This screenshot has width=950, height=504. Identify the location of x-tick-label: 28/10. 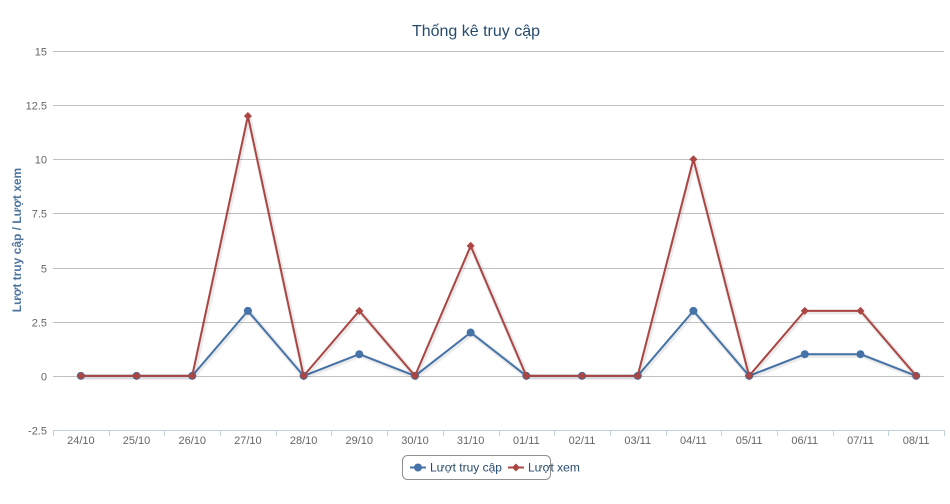
(304, 441).